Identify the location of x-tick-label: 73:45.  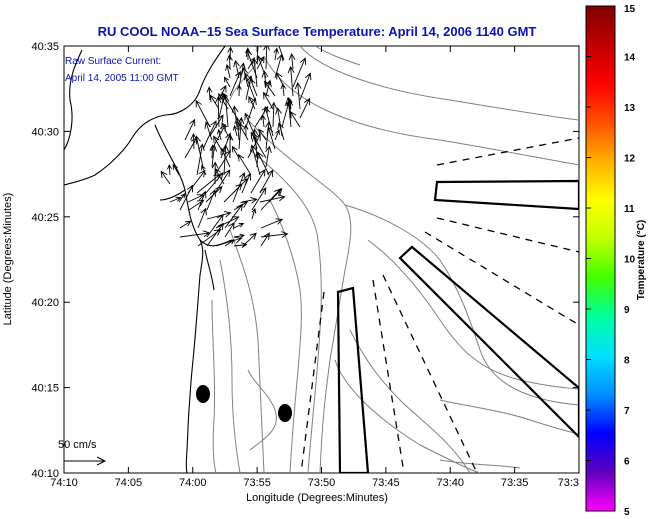
(386, 483).